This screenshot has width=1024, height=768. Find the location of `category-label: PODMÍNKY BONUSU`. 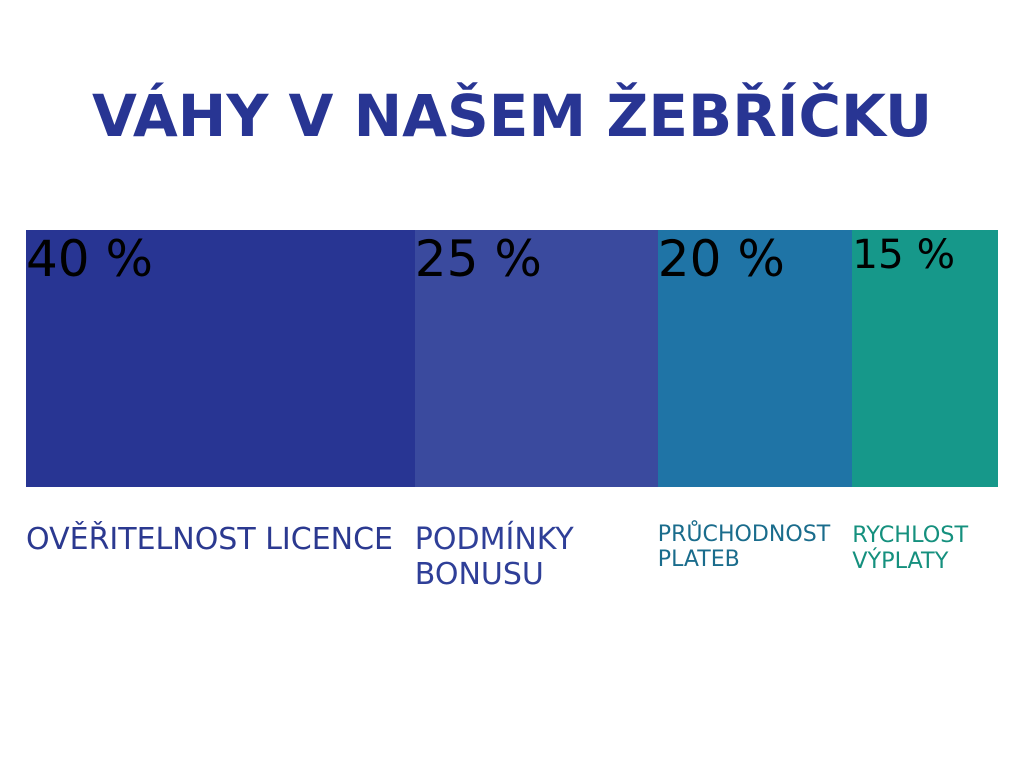

category-label: PODMÍNKY BONUSU is located at coordinates (494, 557).